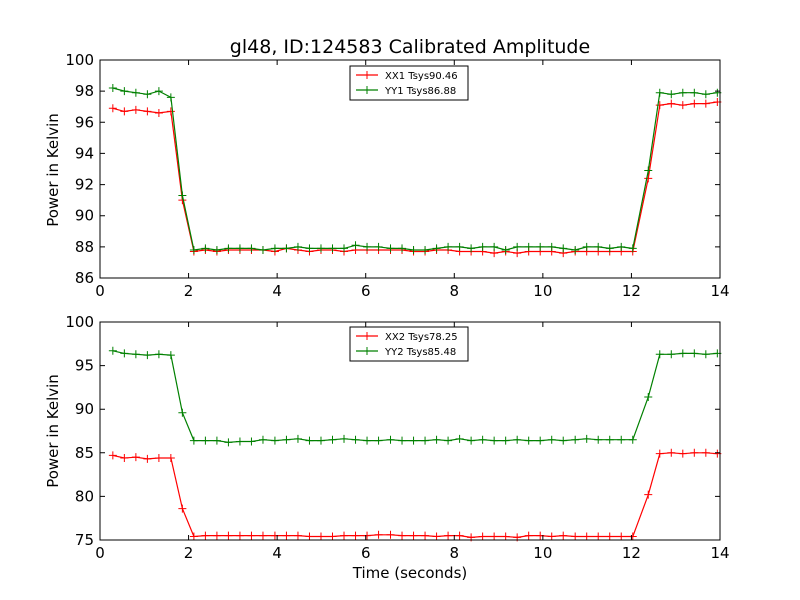 The width and height of the screenshot is (800, 600). Describe the element at coordinates (84, 122) in the screenshot. I see `y-tick-label: 96` at that location.